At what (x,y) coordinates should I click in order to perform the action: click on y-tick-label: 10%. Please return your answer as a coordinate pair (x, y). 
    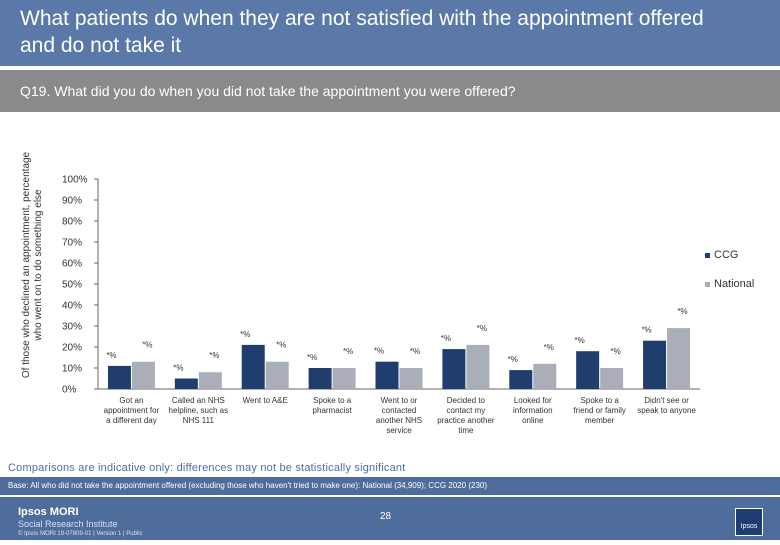
    Looking at the image, I should click on (72, 369).